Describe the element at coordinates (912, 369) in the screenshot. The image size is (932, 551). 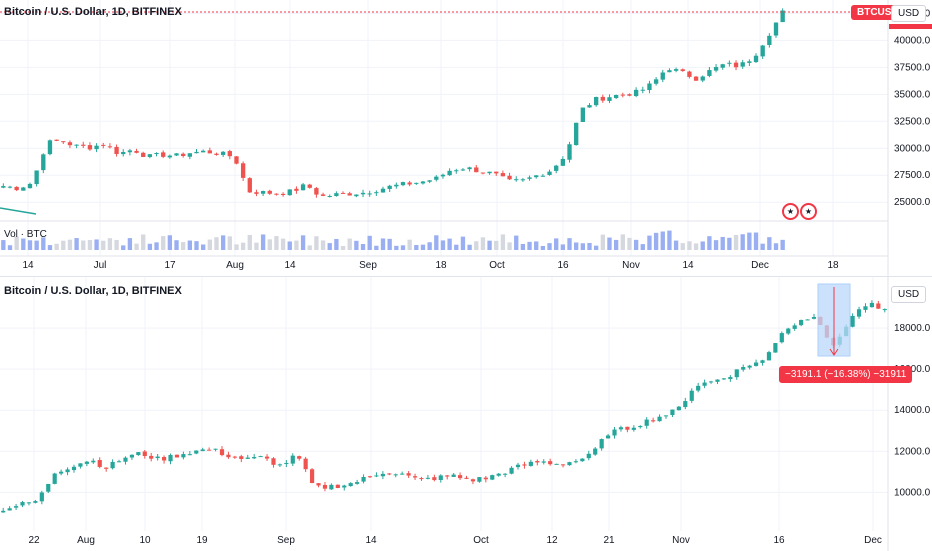
I see `price-tick-label: 16000.0` at that location.